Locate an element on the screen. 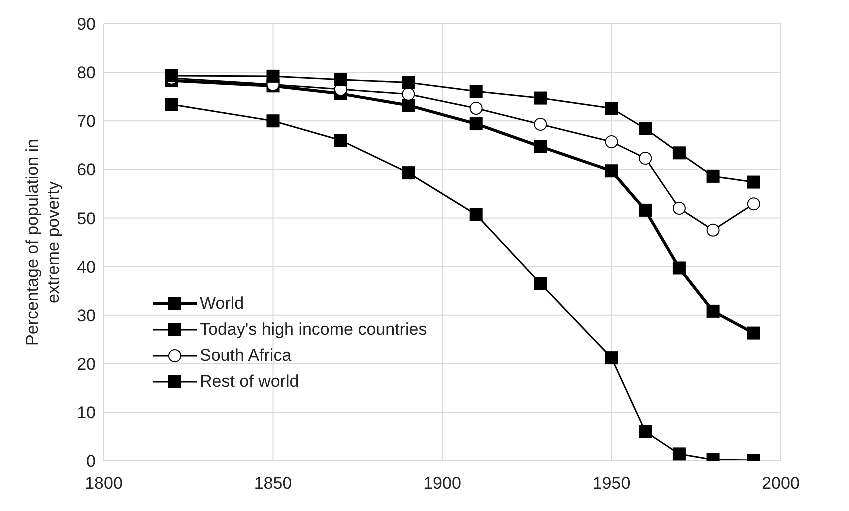 The width and height of the screenshot is (849, 511). y-tick-label: 80 is located at coordinates (86, 73).